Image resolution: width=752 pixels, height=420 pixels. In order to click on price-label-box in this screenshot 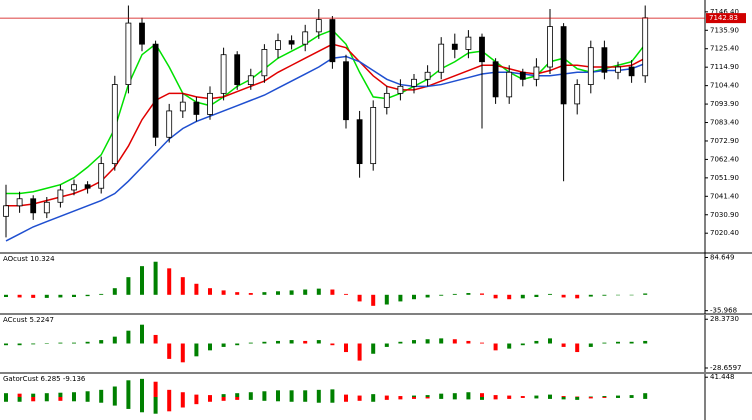, I will do `click(726, 18)`.